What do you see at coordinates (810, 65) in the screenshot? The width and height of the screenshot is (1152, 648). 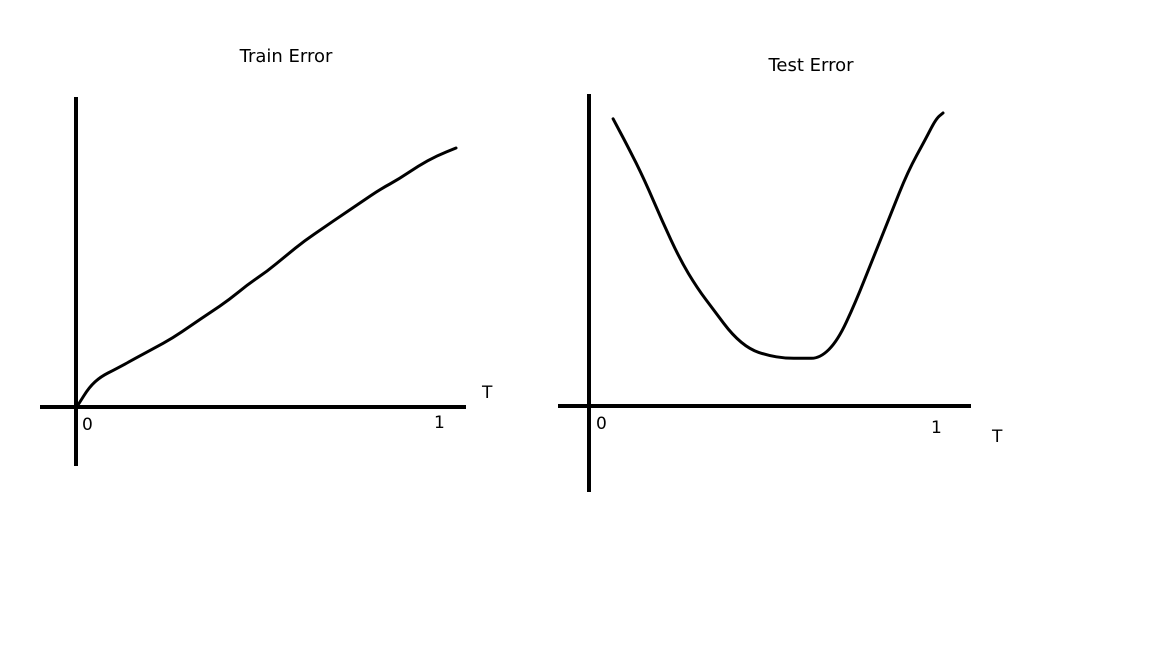 I see `chart-title: Test Error` at bounding box center [810, 65].